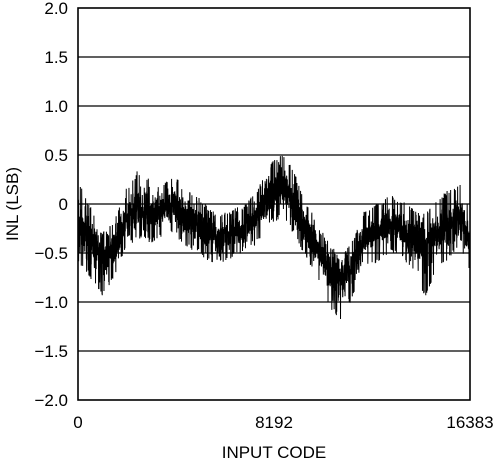  What do you see at coordinates (56, 57) in the screenshot?
I see `y-tick-label: 1.5` at bounding box center [56, 57].